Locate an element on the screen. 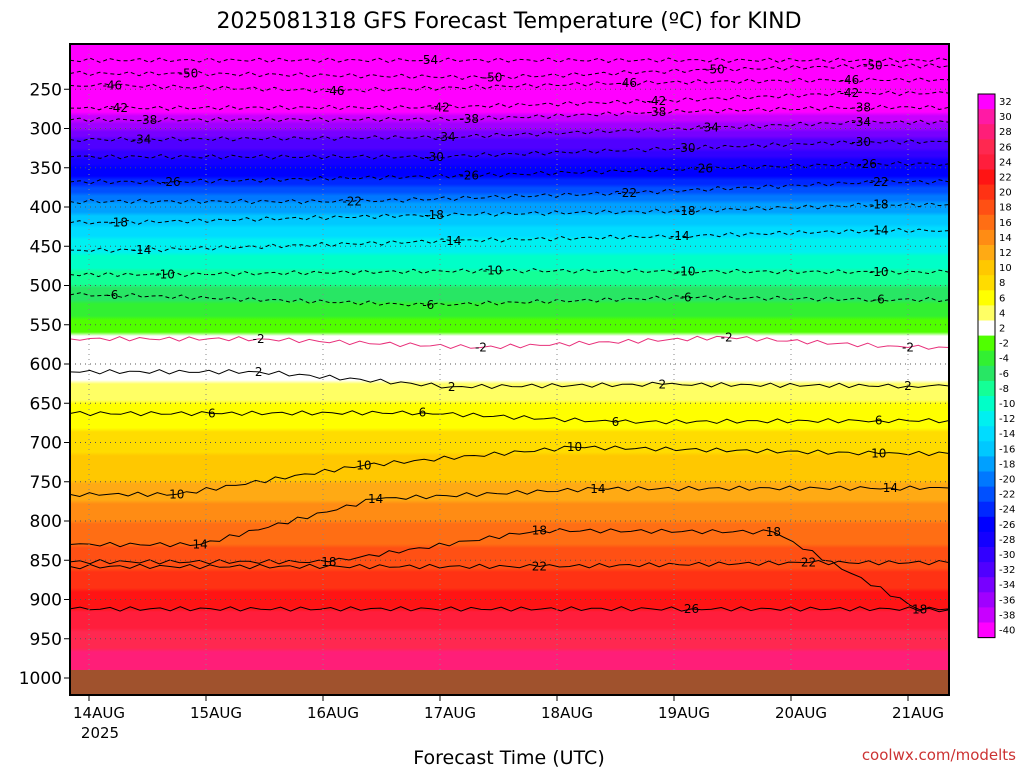 This screenshot has width=1024, height=768. colorbar-label: -10 is located at coordinates (1007, 404).